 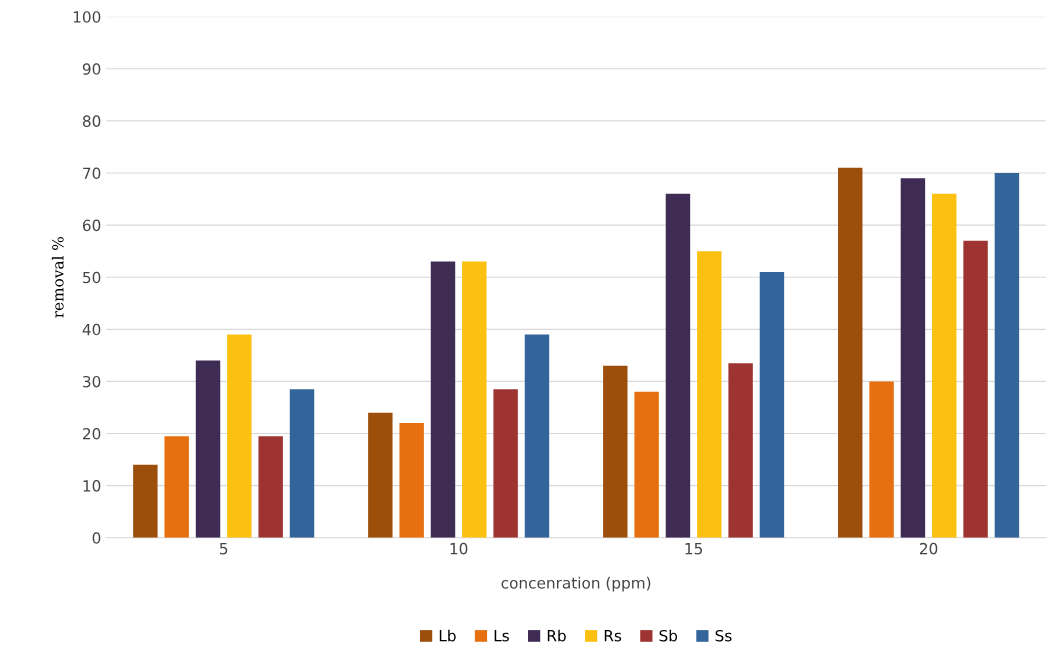 What do you see at coordinates (668, 635) in the screenshot?
I see `legend-label: Sb` at bounding box center [668, 635].